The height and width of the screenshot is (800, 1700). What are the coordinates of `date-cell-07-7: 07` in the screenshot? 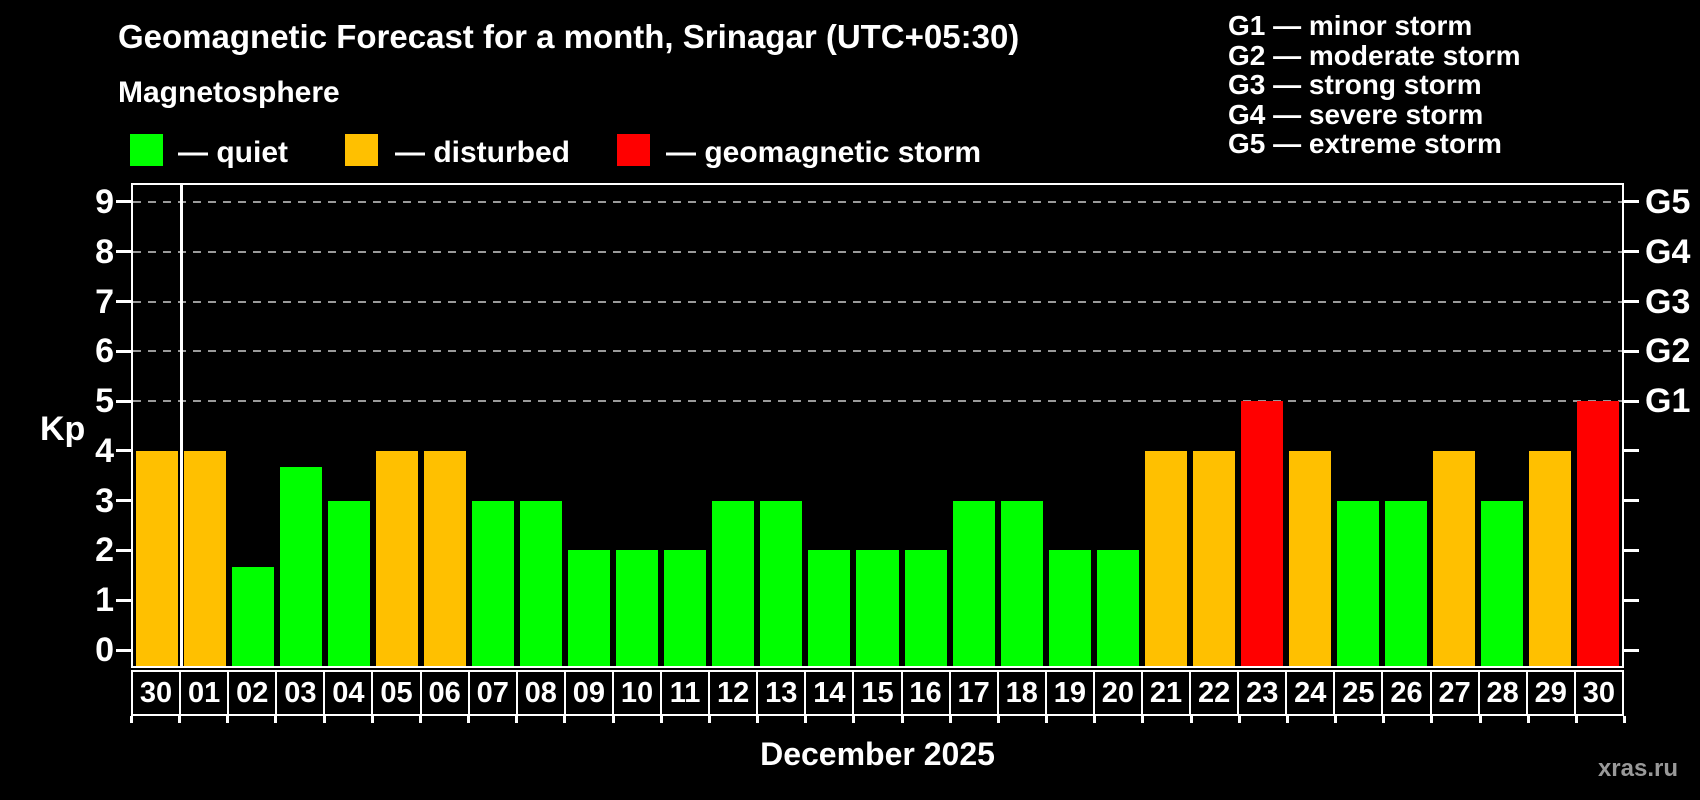 It's located at (492, 693).